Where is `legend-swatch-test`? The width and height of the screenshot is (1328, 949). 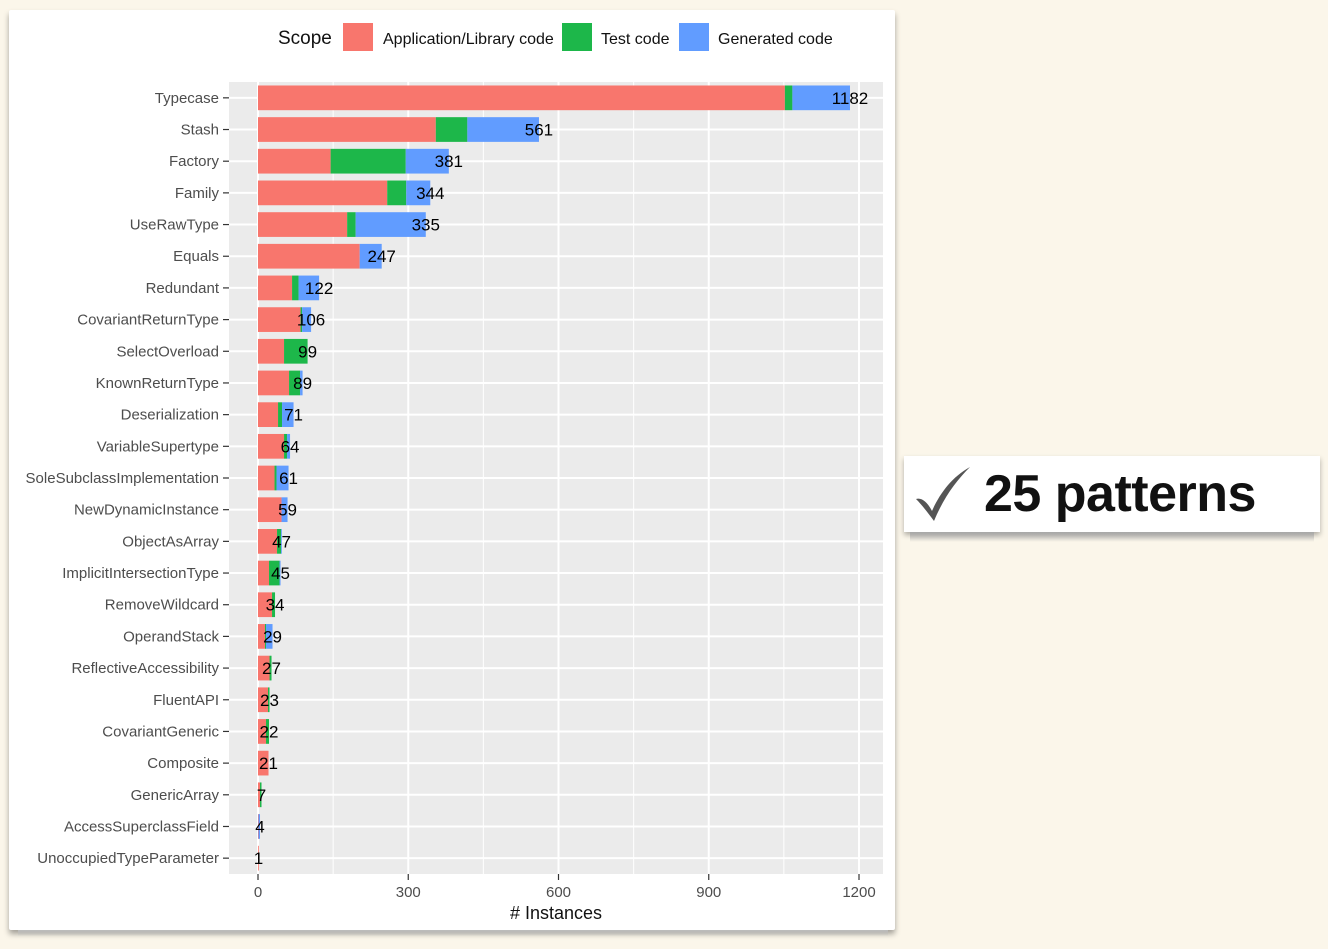 legend-swatch-test is located at coordinates (577, 37).